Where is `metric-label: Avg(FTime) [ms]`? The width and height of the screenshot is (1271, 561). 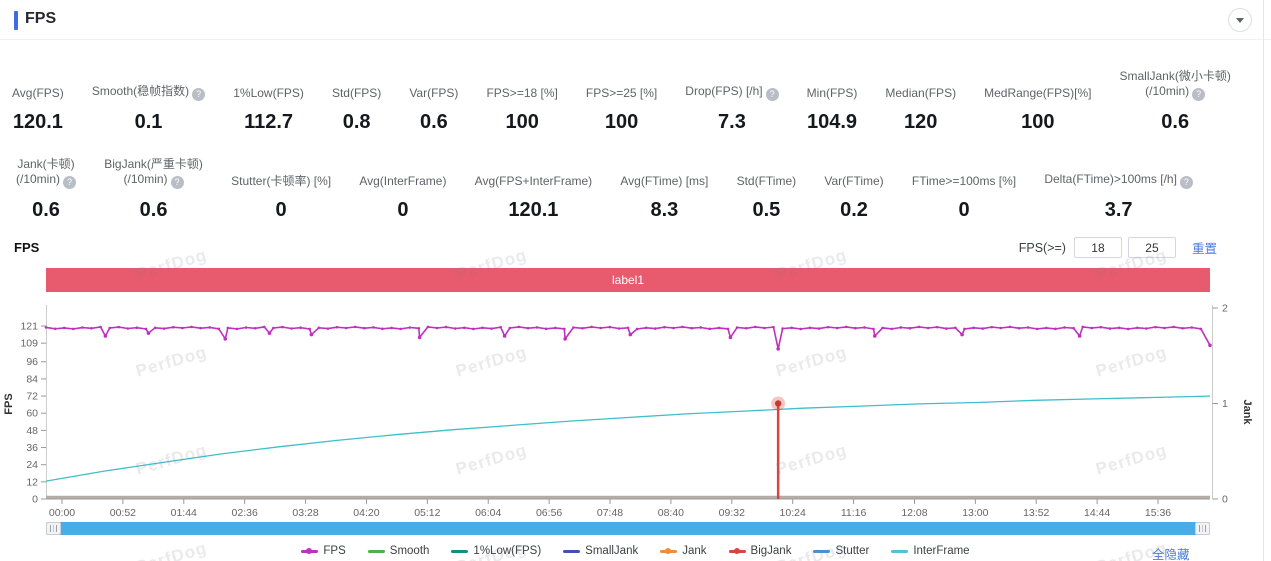
metric-label: Avg(FTime) [ms] is located at coordinates (664, 181).